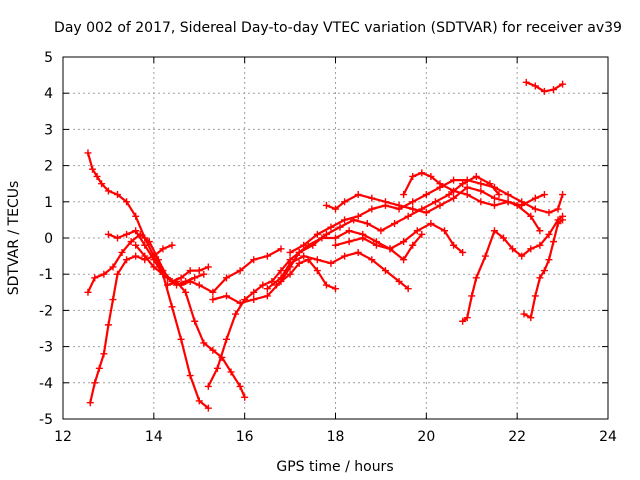 This screenshot has height=480, width=640. Describe the element at coordinates (63, 437) in the screenshot. I see `x-tick-label: 12` at that location.